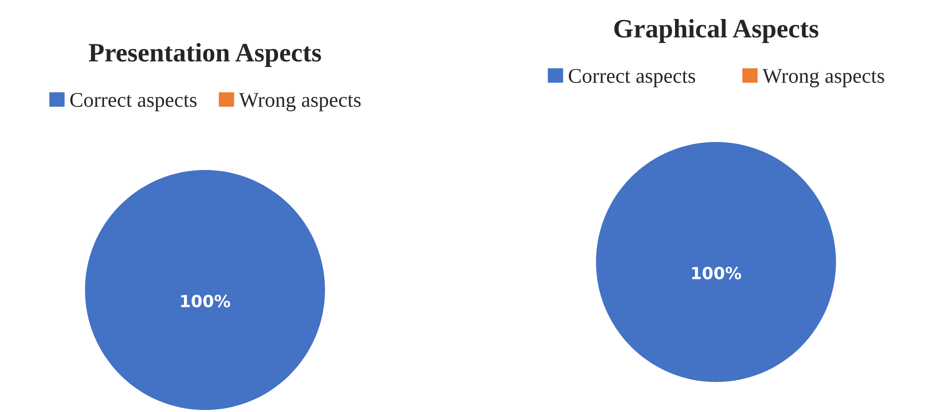 The height and width of the screenshot is (412, 941). I want to click on chart-title: Graphical Aspects, so click(716, 31).